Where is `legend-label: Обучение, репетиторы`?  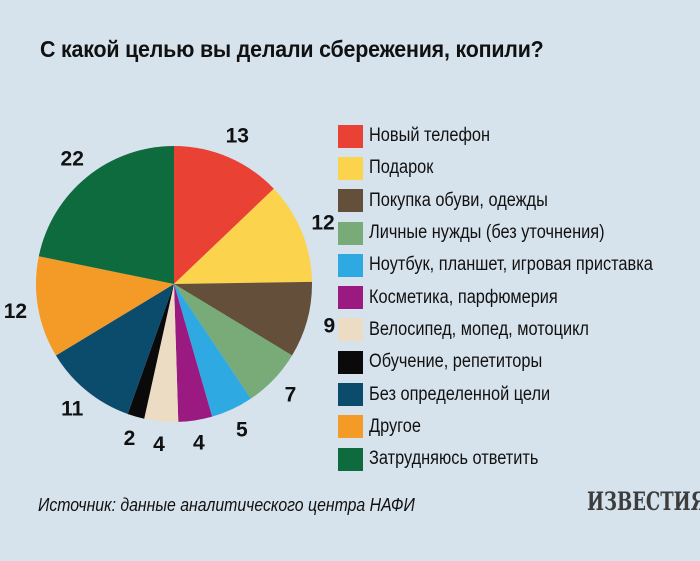
legend-label: Обучение, репетиторы is located at coordinates (456, 362).